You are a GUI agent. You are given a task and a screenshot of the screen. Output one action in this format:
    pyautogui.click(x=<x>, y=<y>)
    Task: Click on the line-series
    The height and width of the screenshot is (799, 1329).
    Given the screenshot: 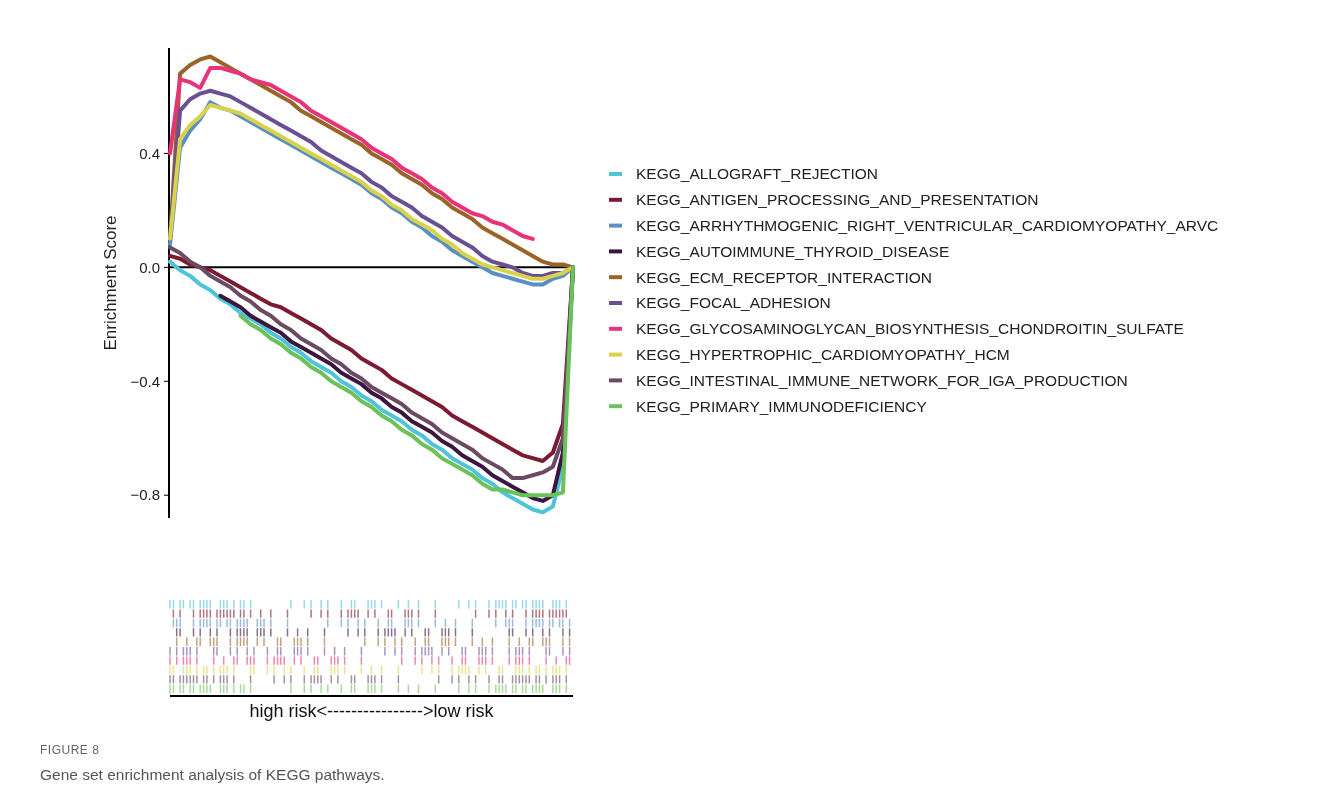 What is the action you would take?
    pyautogui.click(x=351, y=153)
    